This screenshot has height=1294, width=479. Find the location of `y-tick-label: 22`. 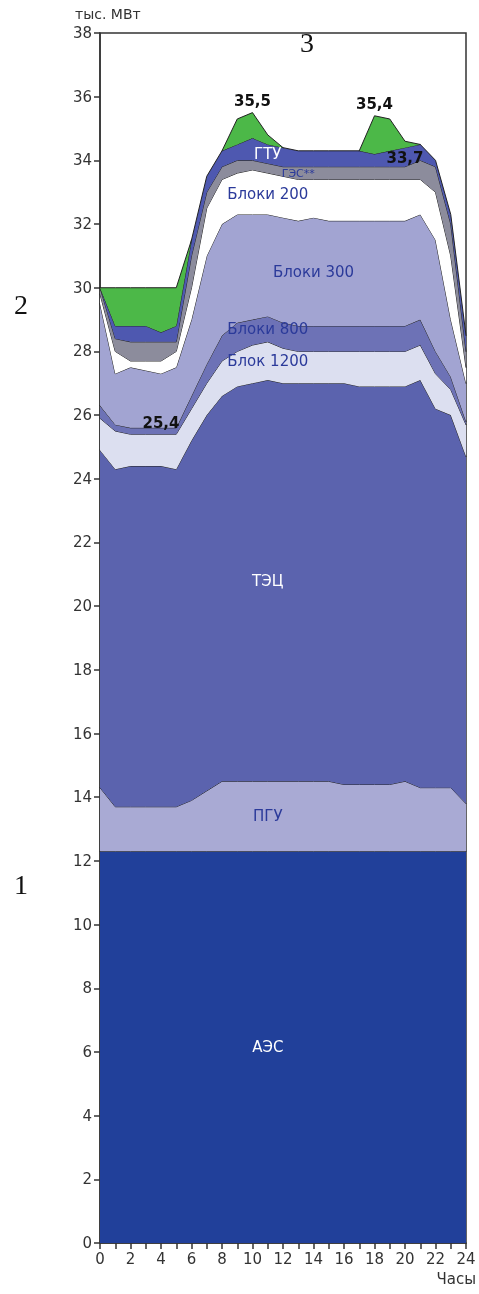

y-tick-label: 22 is located at coordinates (82, 542).